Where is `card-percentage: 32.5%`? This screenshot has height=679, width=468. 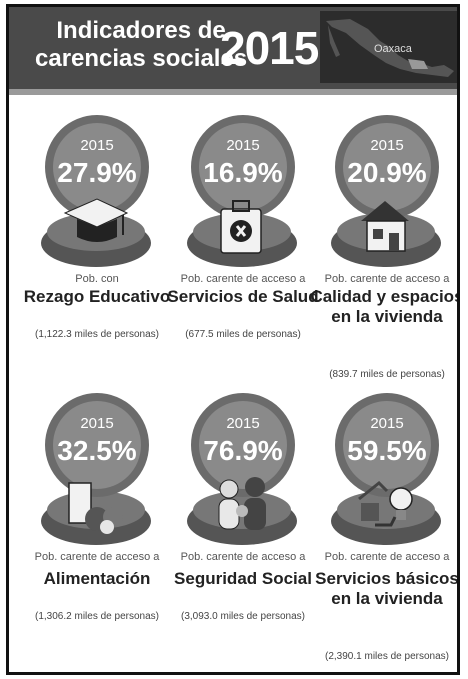
card-percentage: 32.5% is located at coordinates (97, 450).